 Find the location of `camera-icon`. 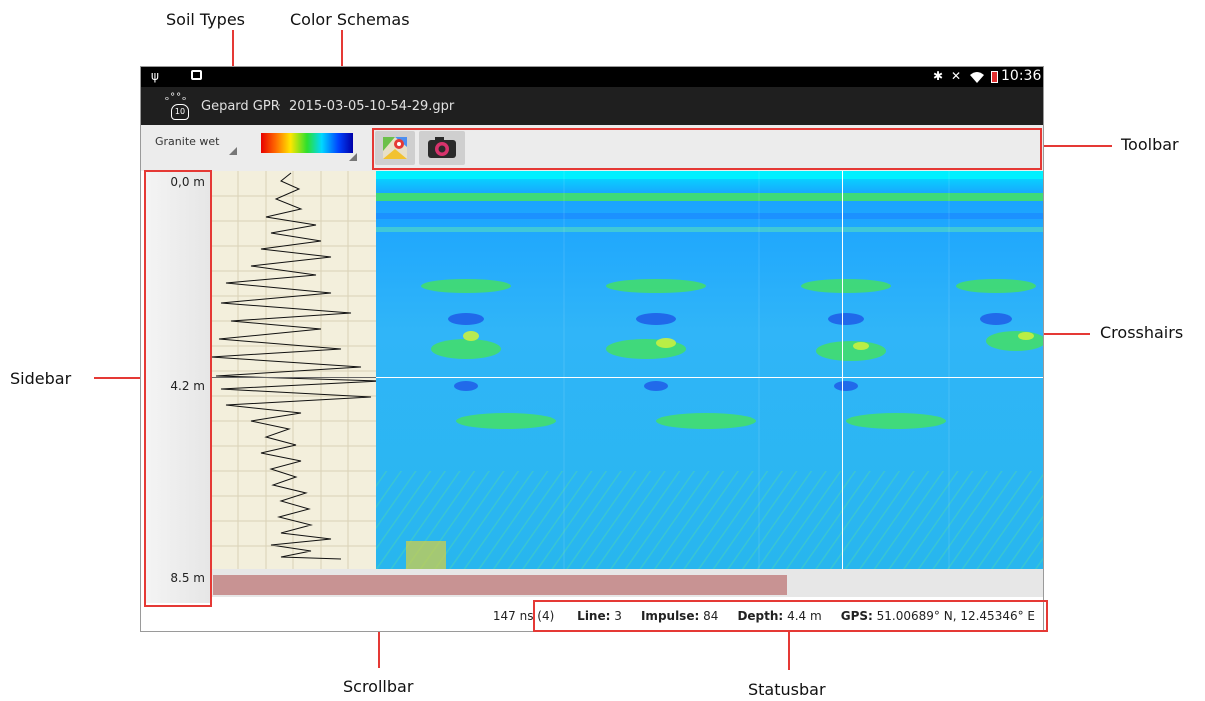

camera-icon is located at coordinates (442, 147).